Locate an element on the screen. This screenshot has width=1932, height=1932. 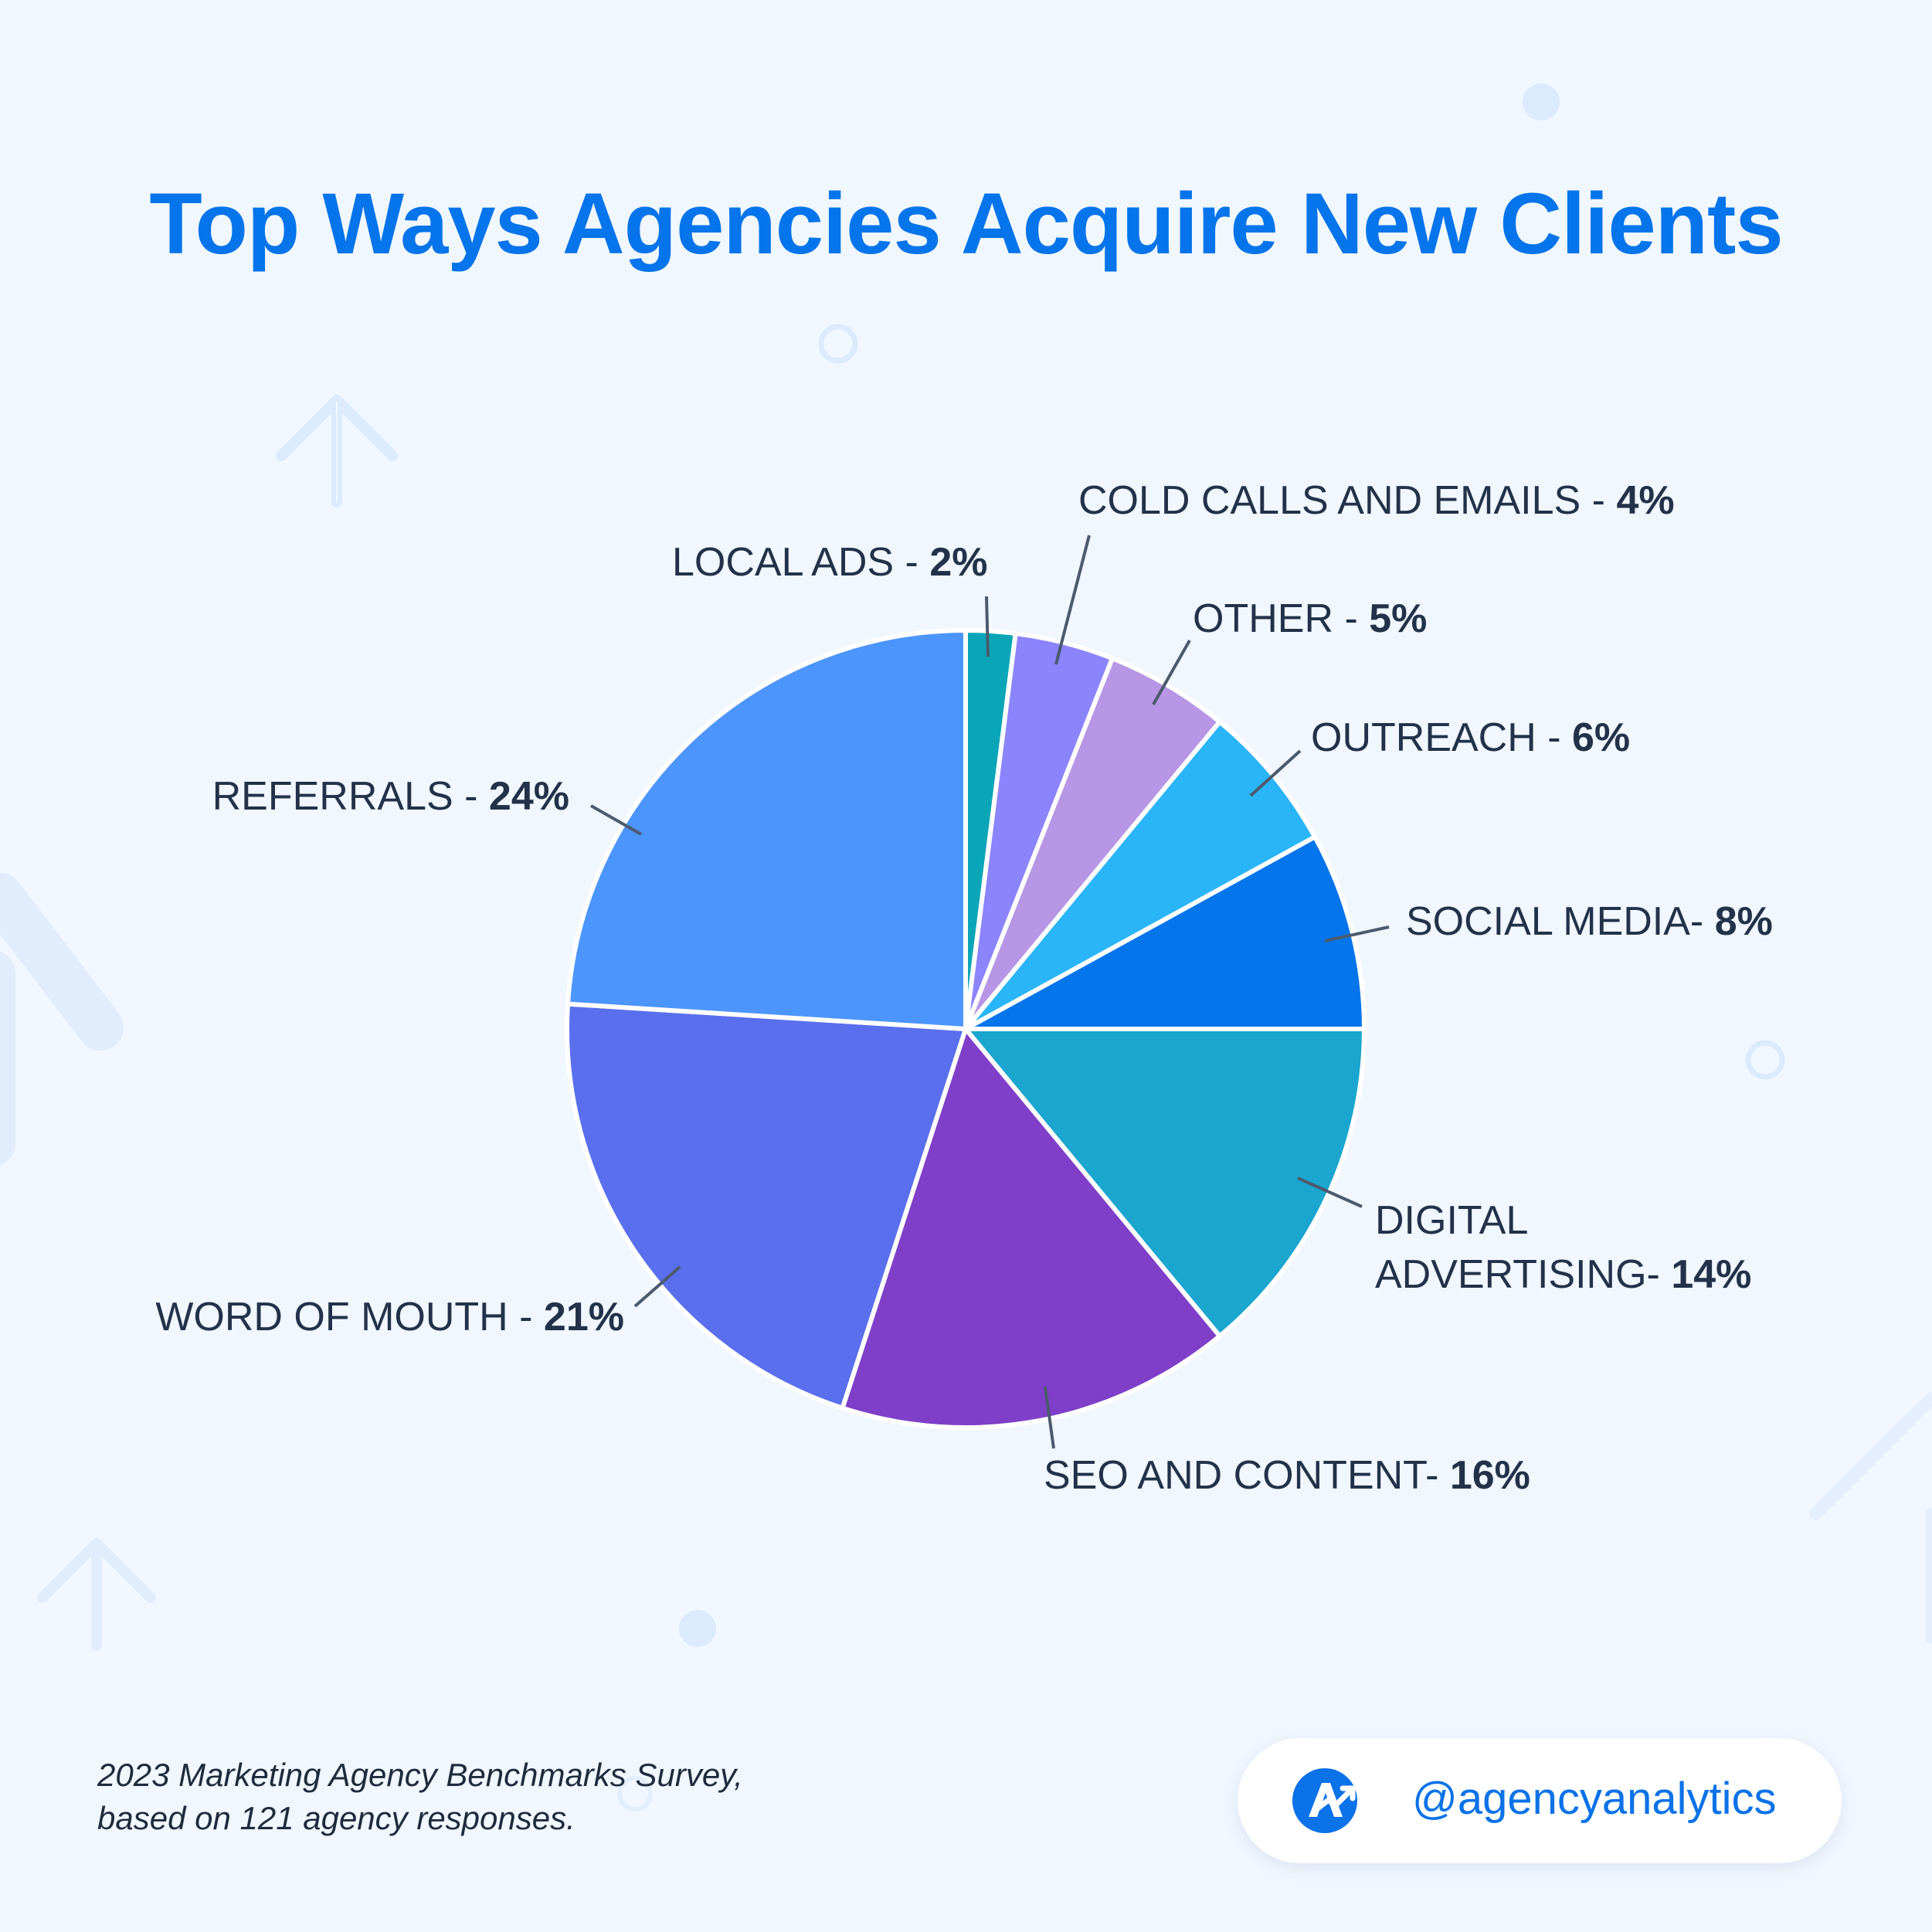
brand-handle: @agencyanalytics is located at coordinates (1594, 1799).